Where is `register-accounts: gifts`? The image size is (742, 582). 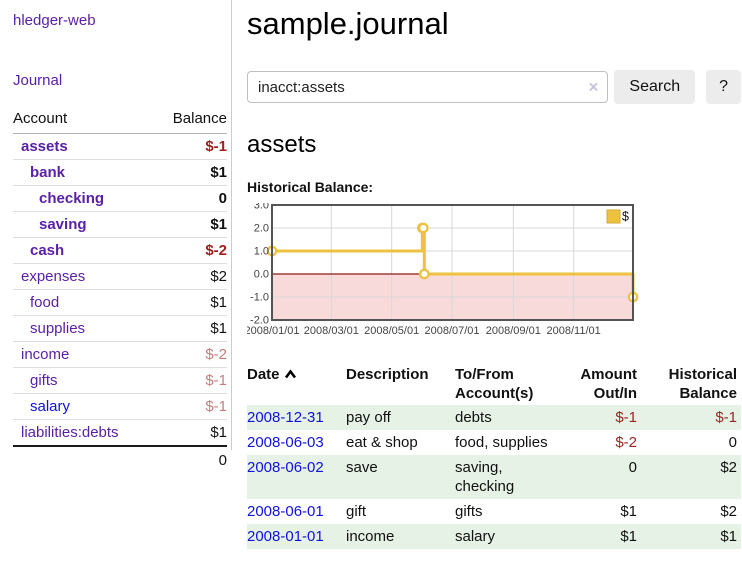 register-accounts: gifts is located at coordinates (469, 511).